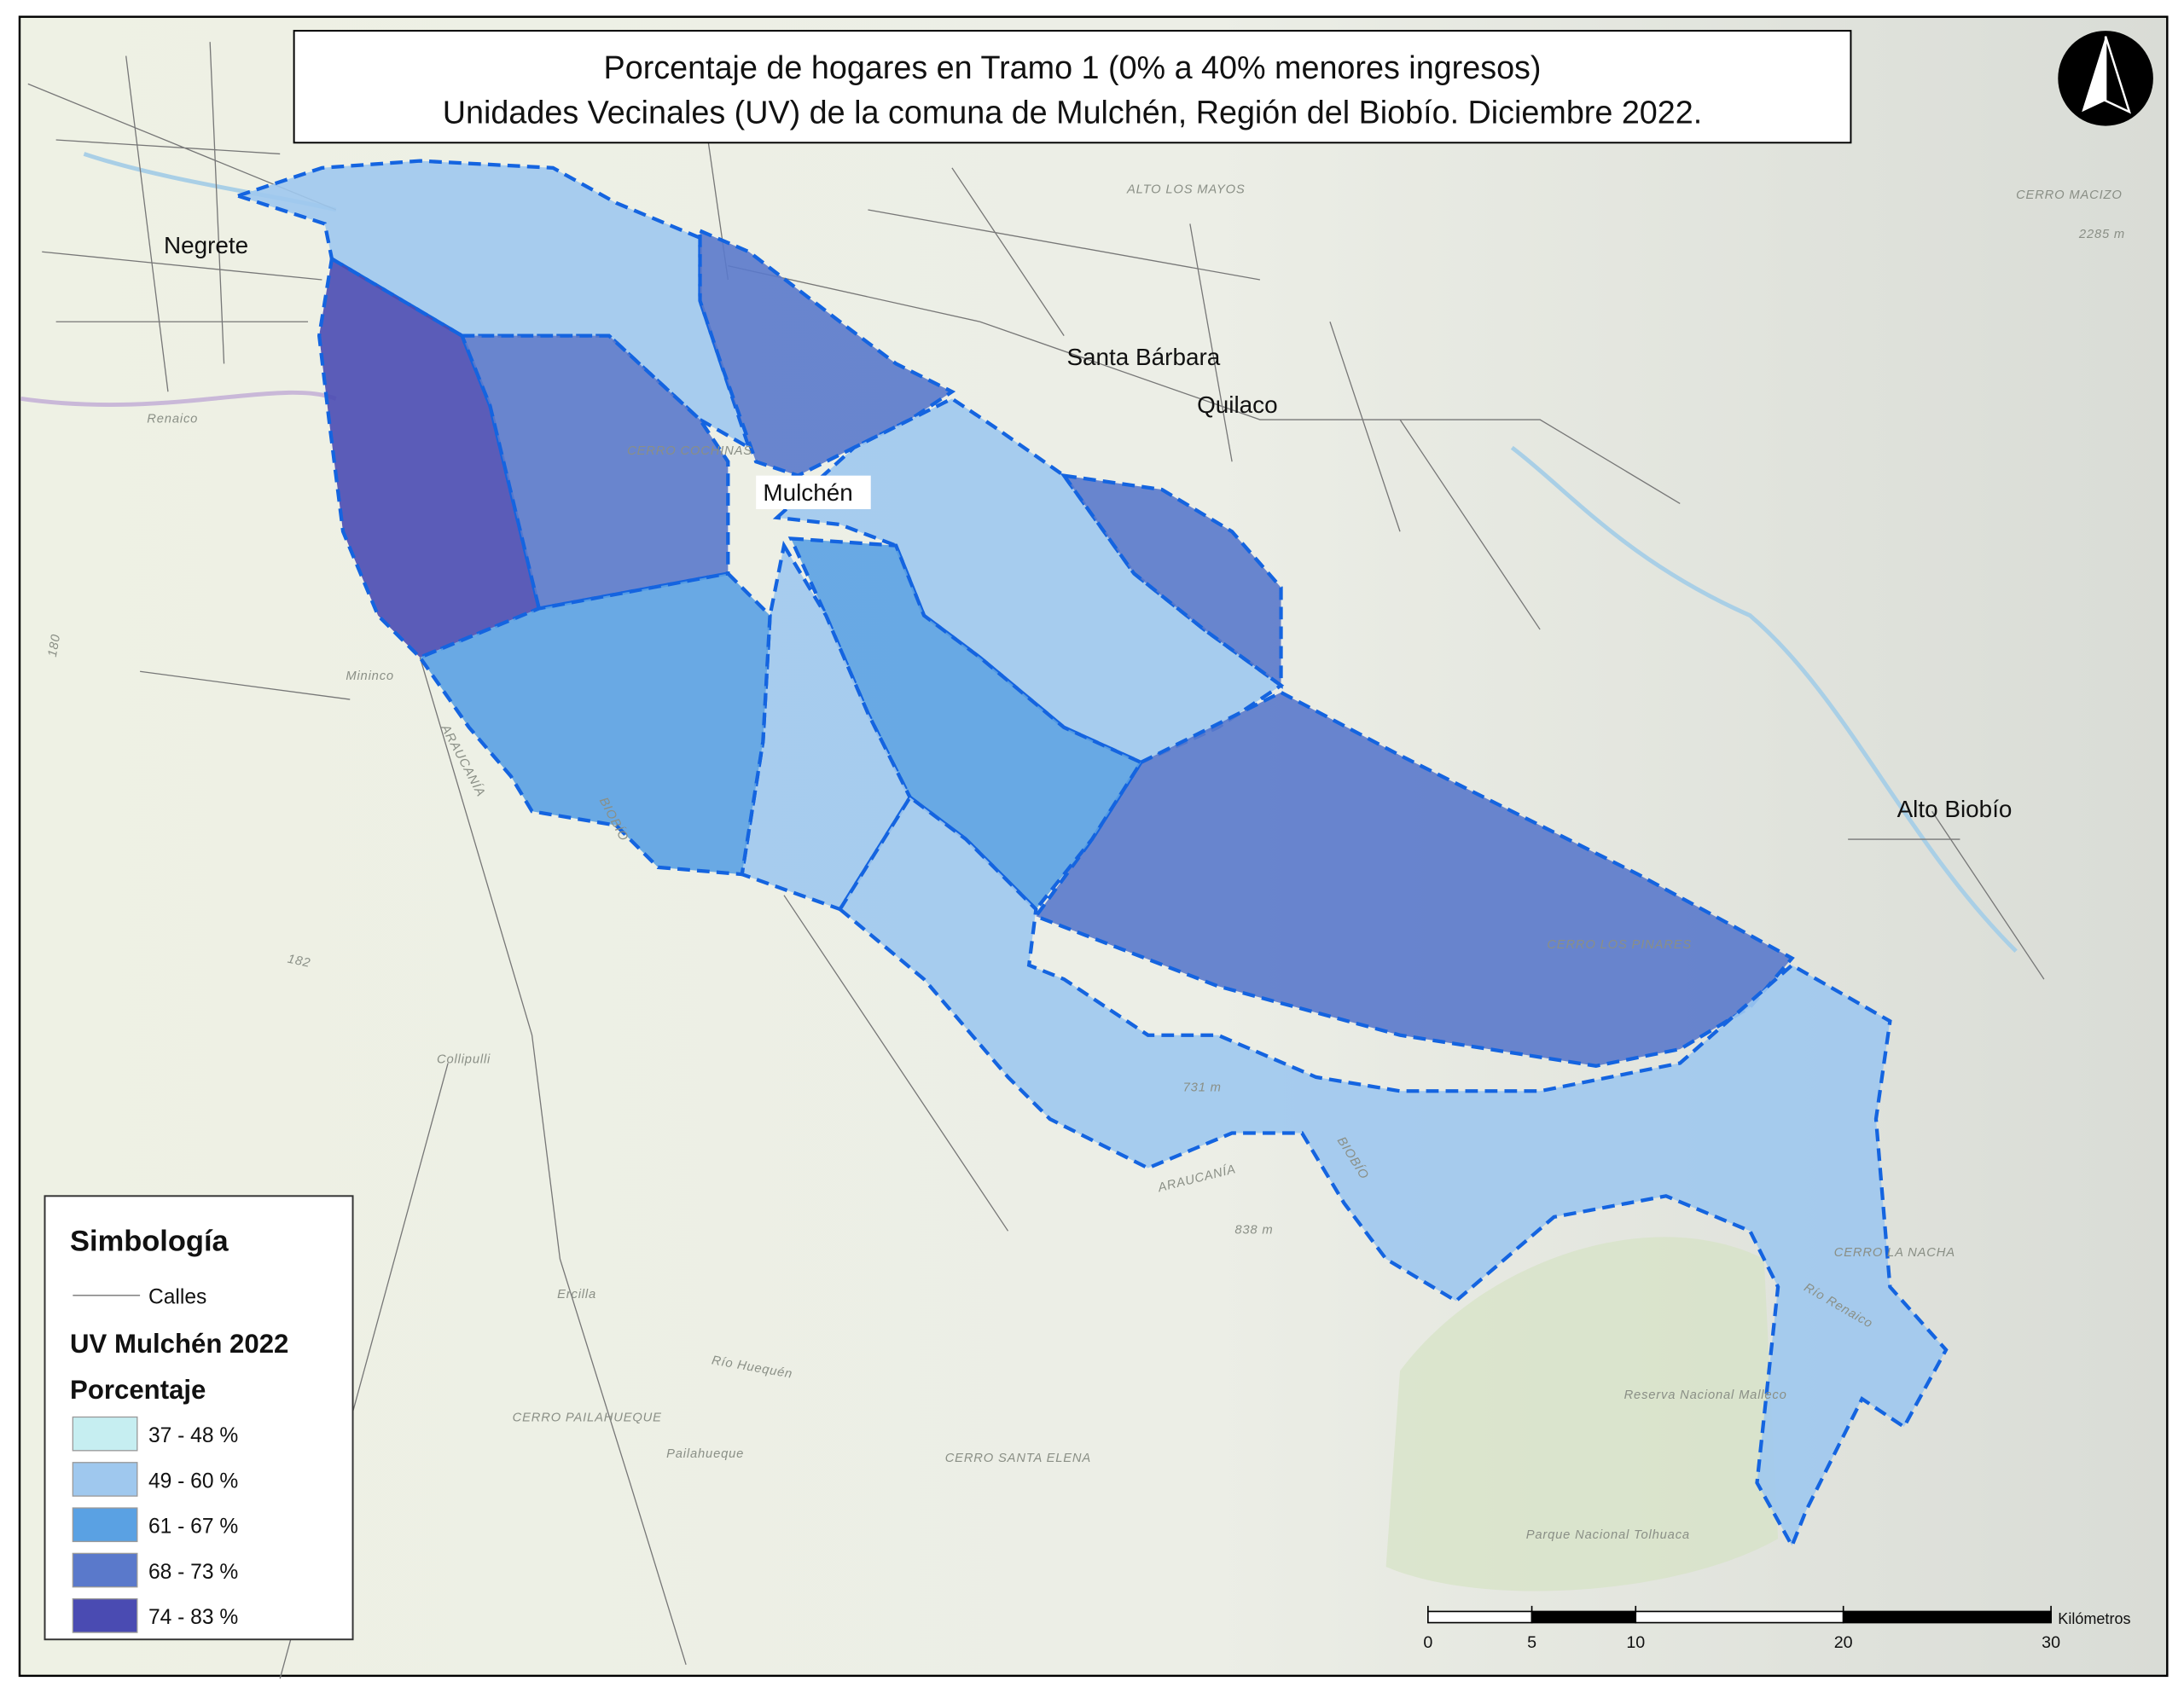 The image size is (2184, 1687). I want to click on scale-tick-label: 20, so click(1843, 1642).